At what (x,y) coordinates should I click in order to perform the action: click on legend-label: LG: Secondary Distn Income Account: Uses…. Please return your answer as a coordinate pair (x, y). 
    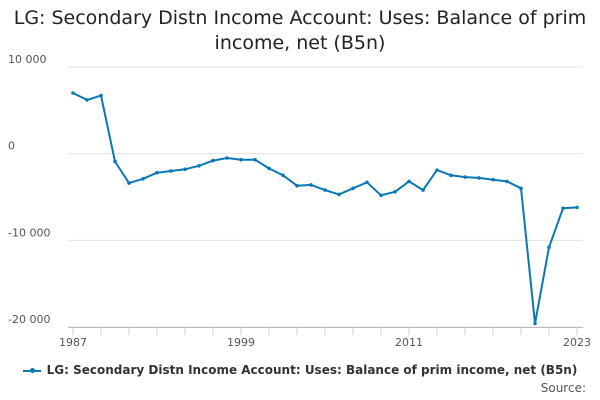
    Looking at the image, I should click on (312, 370).